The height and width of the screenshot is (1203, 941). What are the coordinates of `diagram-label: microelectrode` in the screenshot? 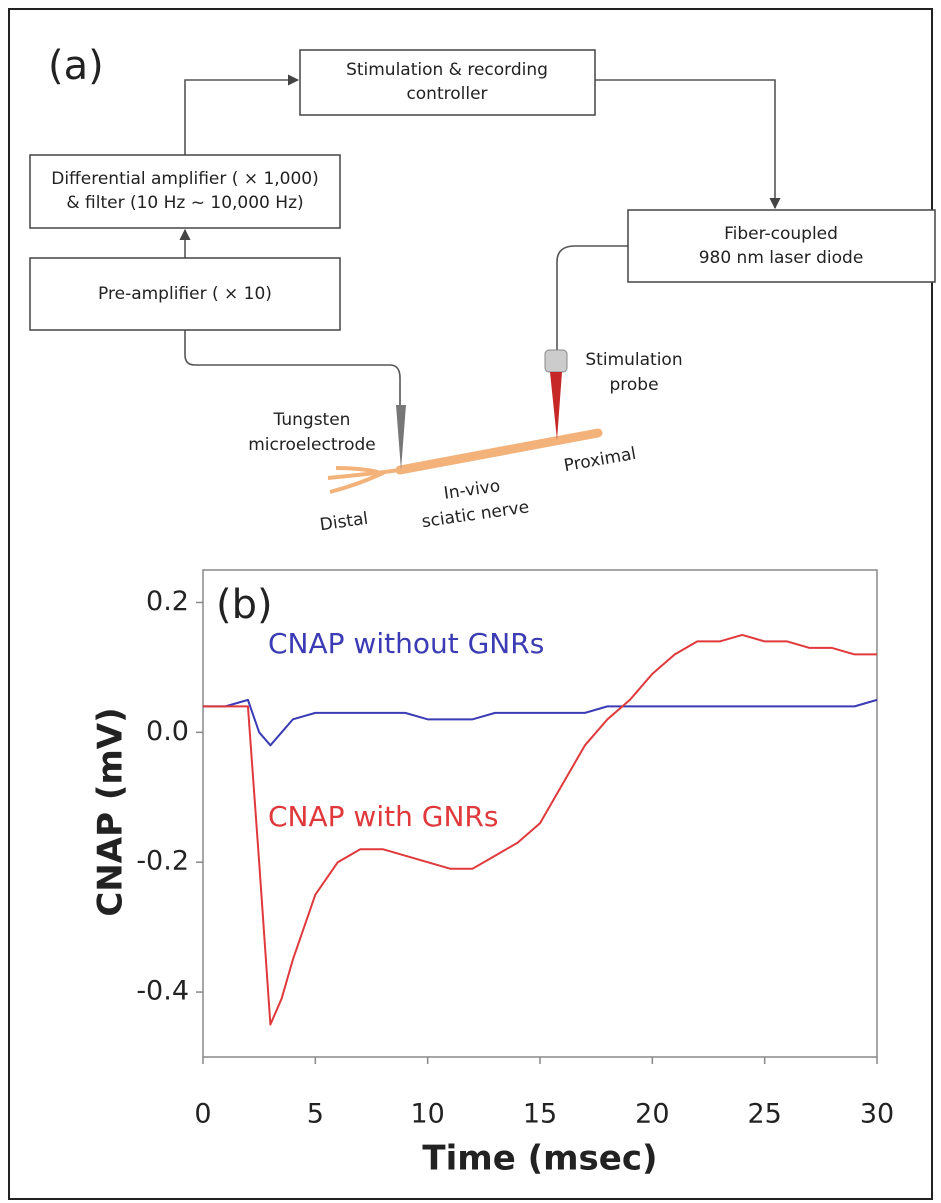 It's located at (312, 445).